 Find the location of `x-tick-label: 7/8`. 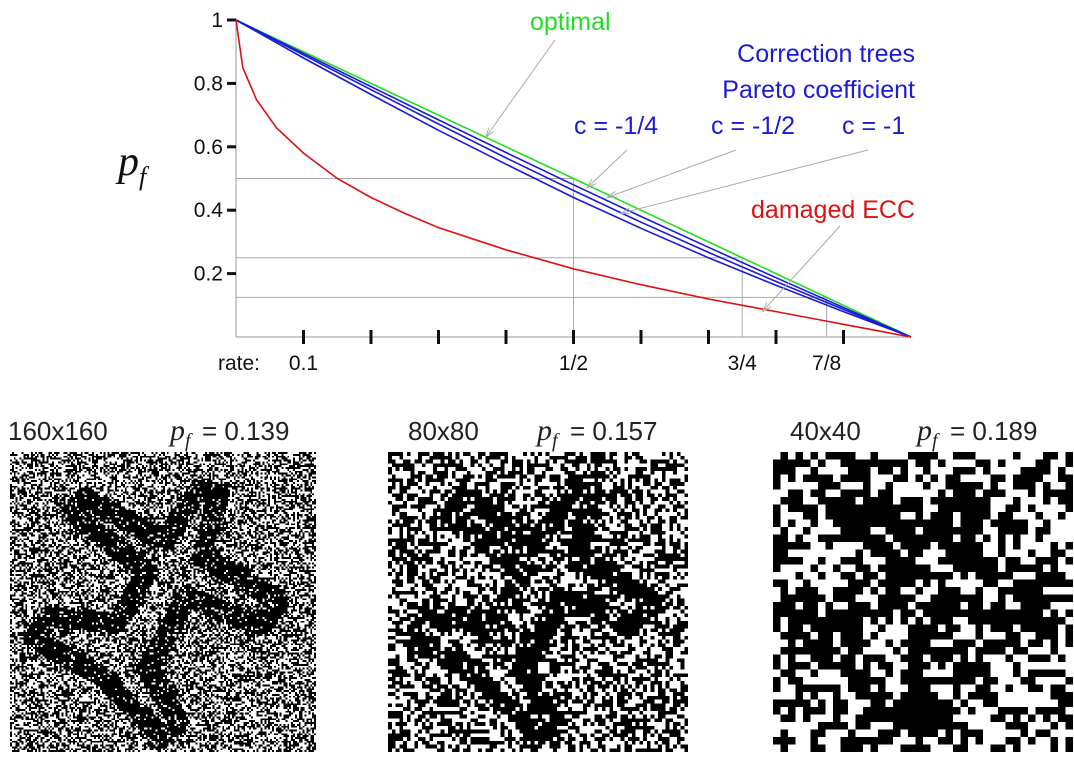

x-tick-label: 7/8 is located at coordinates (826, 363).